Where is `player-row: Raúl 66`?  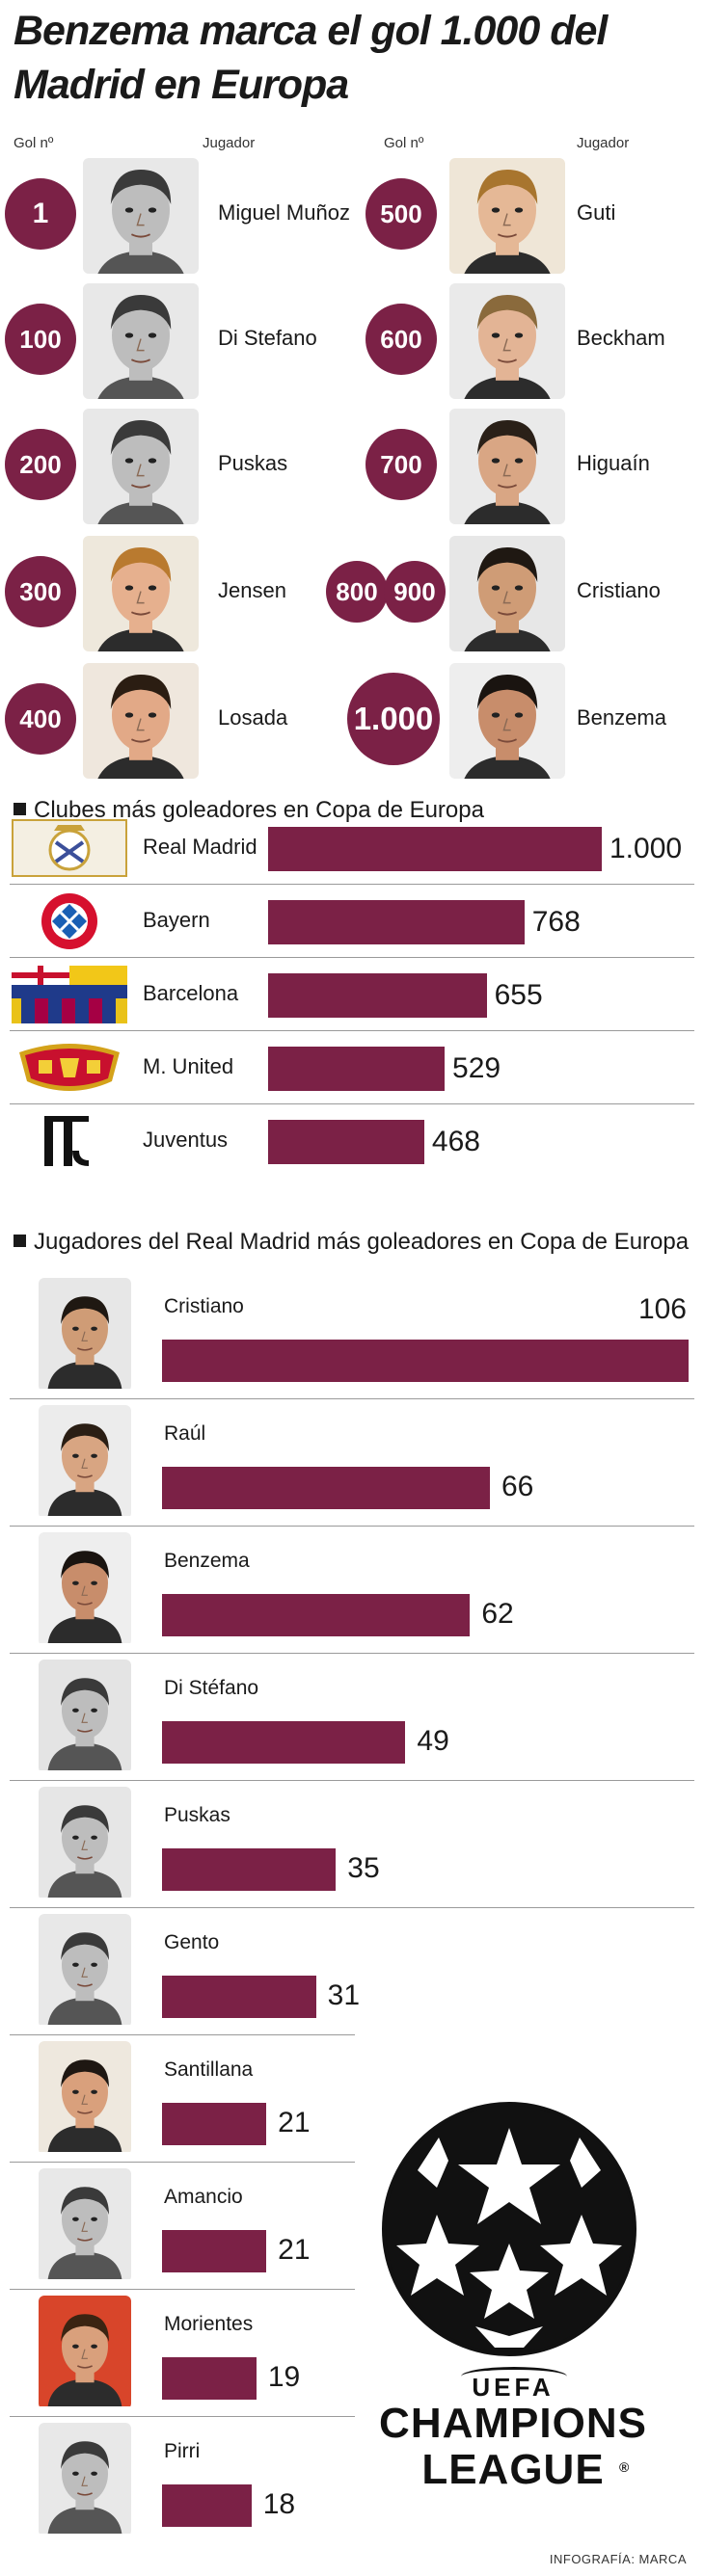 player-row: Raúl 66 is located at coordinates (352, 1463).